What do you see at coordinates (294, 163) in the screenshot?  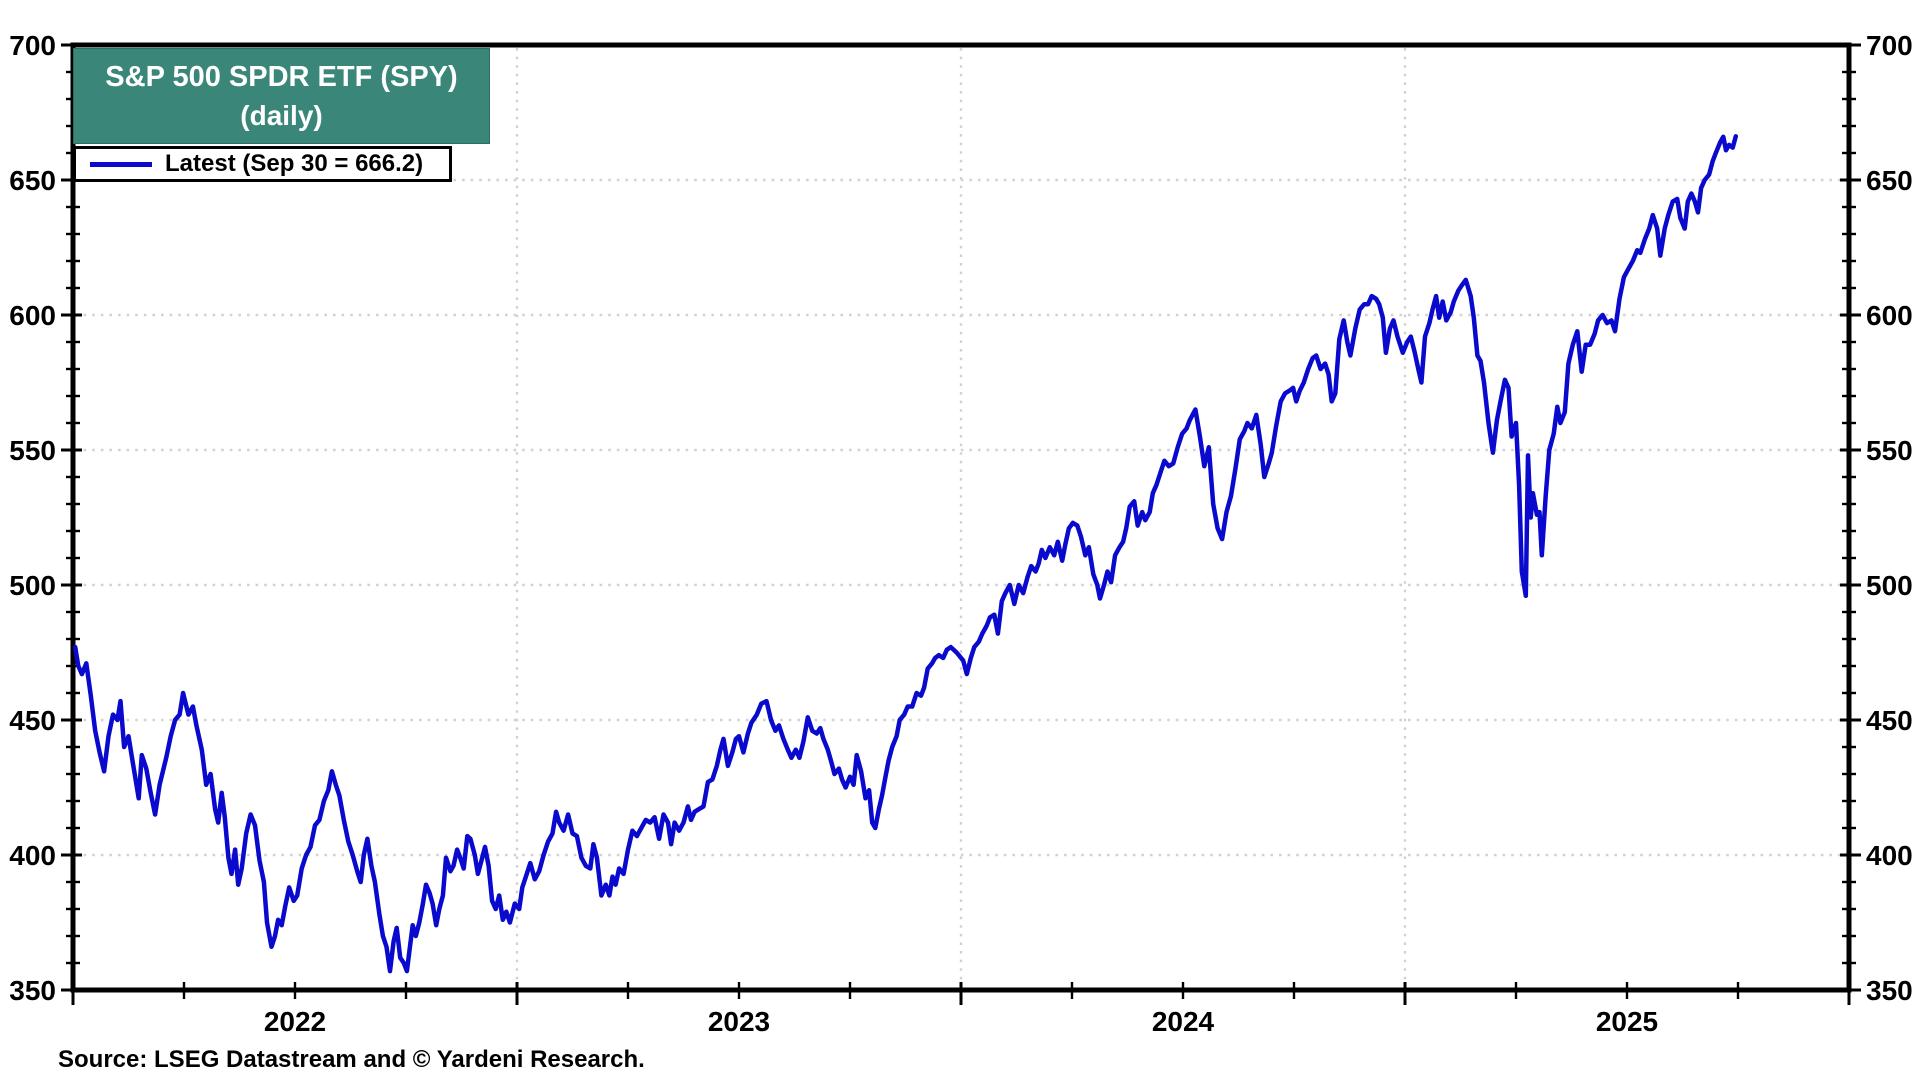 I see `legend-label: Latest (Sep 30 = 666.2)` at bounding box center [294, 163].